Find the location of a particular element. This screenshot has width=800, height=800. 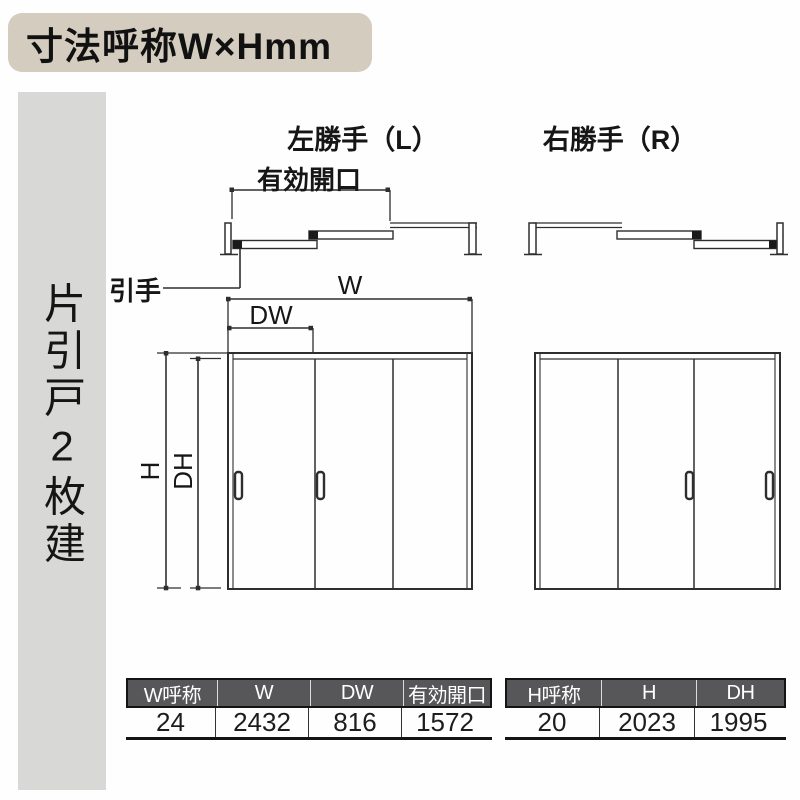

height-table-header-row: H呼称 H DH is located at coordinates (645, 693).